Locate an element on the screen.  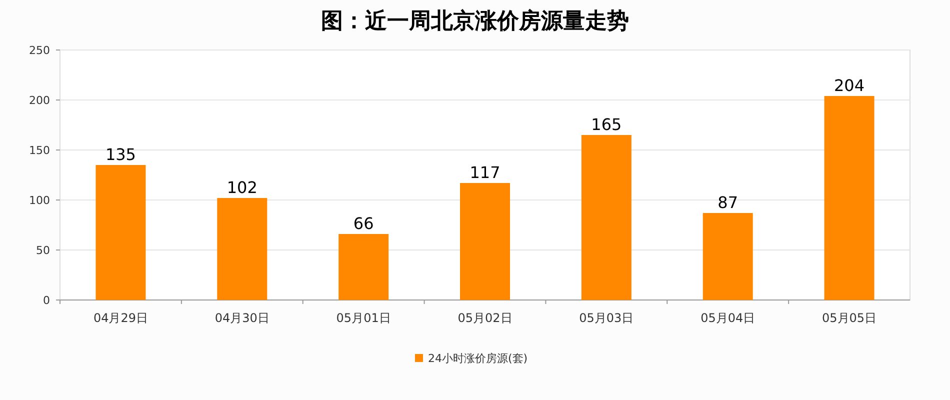
chart-title: 图：近一周北京涨价房源量走势 is located at coordinates (475, 21).